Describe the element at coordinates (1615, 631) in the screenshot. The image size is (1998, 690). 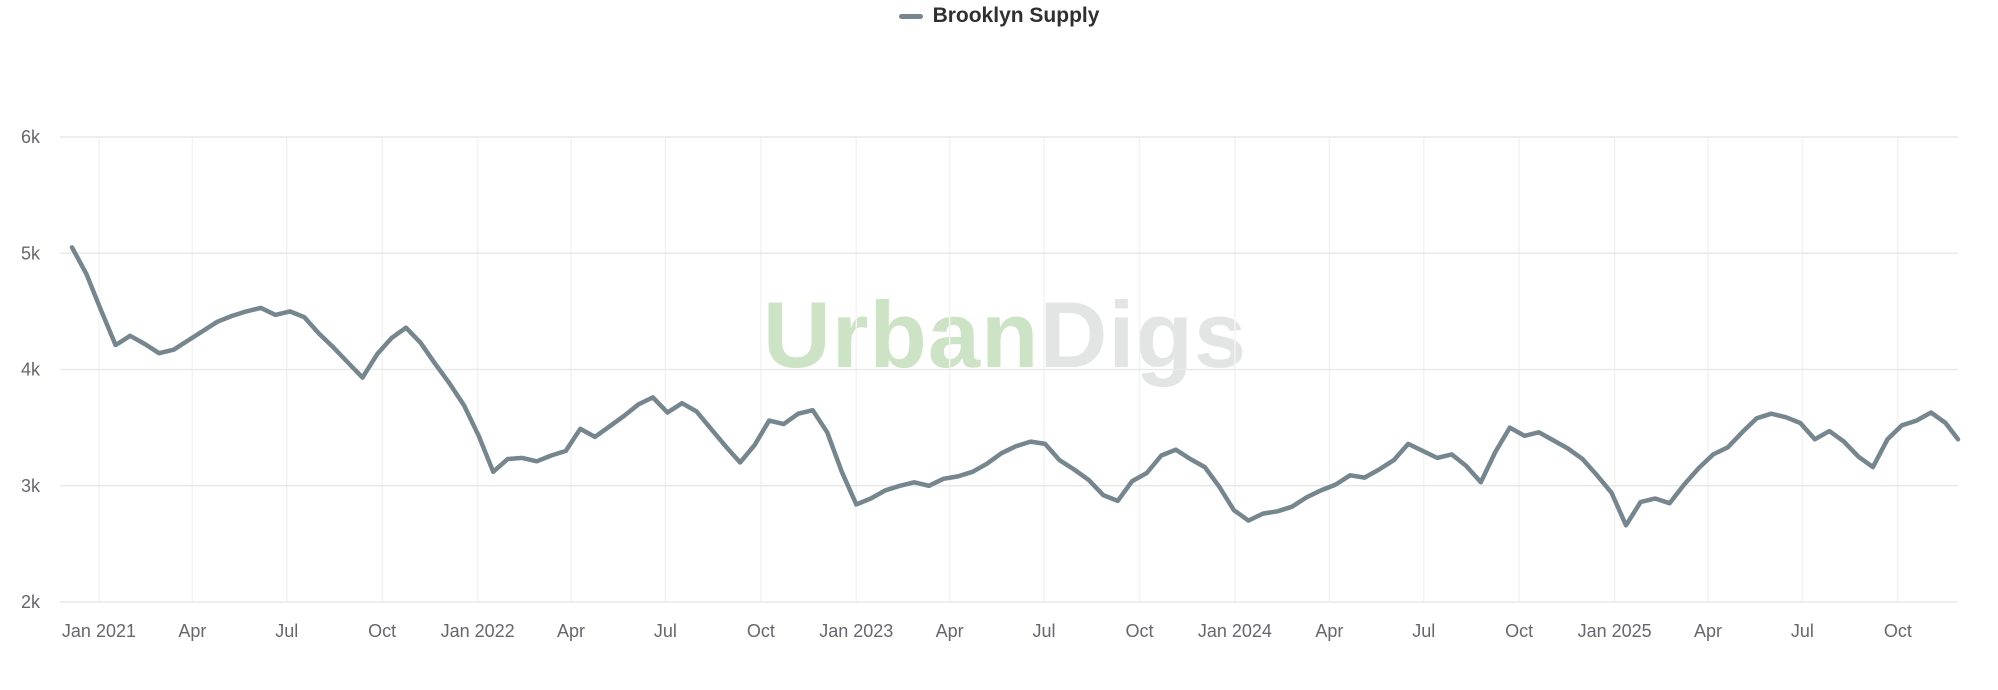
I see `x-tick-label: Jan 2025` at that location.